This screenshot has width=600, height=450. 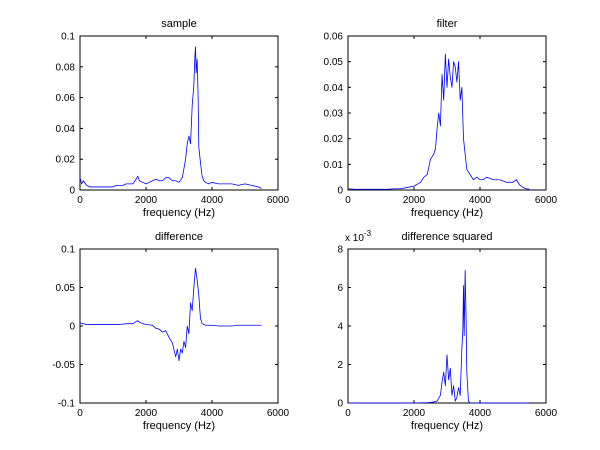 I want to click on y-tick-label: 4, so click(x=340, y=327).